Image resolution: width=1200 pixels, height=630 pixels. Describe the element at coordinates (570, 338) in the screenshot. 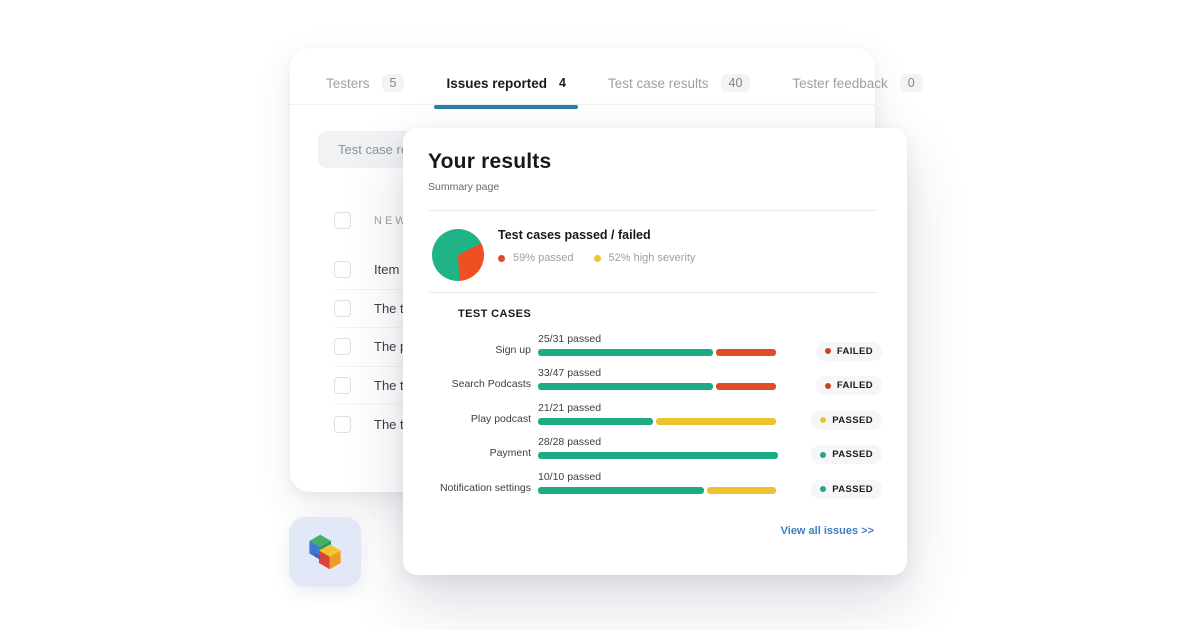

I see `passed-count-label: 25/31 passed` at that location.